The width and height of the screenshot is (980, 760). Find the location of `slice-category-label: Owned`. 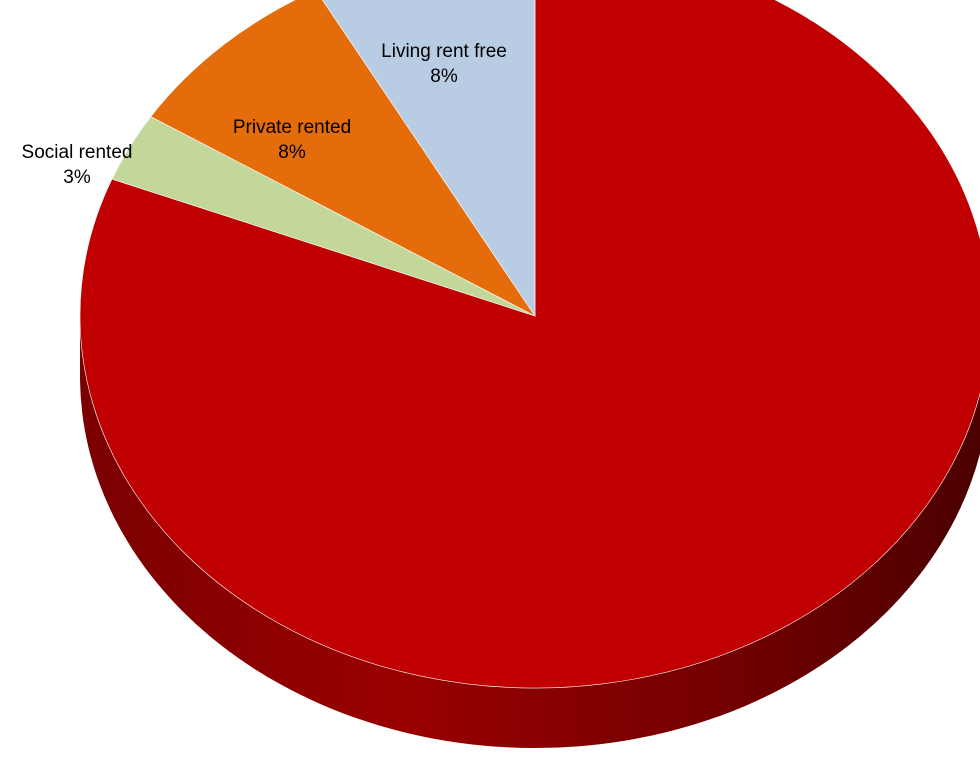

slice-category-label: Owned is located at coordinates (774, 560).